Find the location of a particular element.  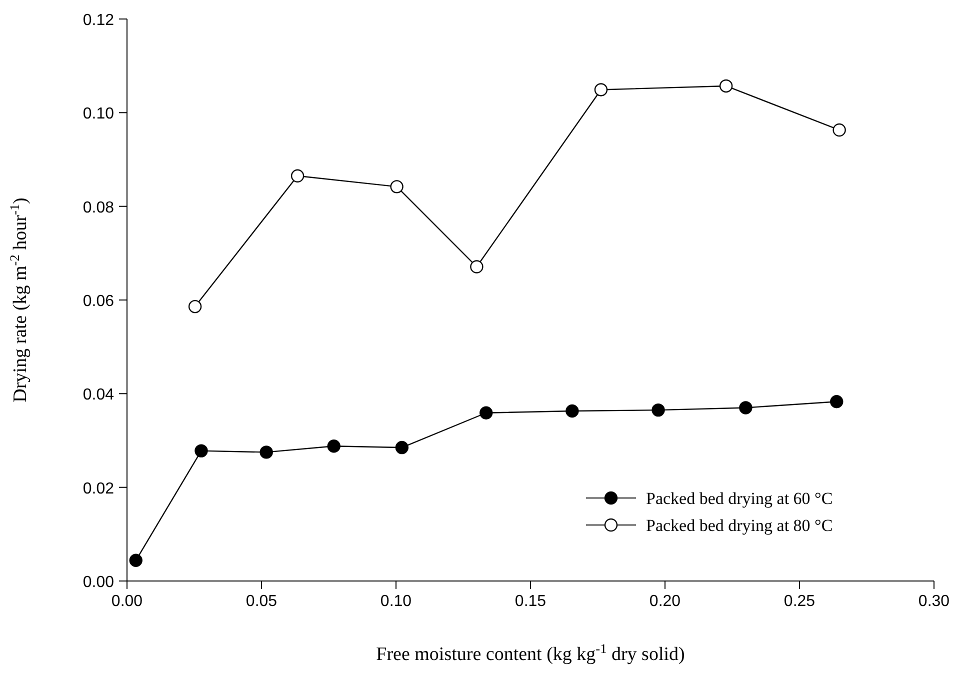

legend-label: Packed bed drying at 60 °C is located at coordinates (739, 498).